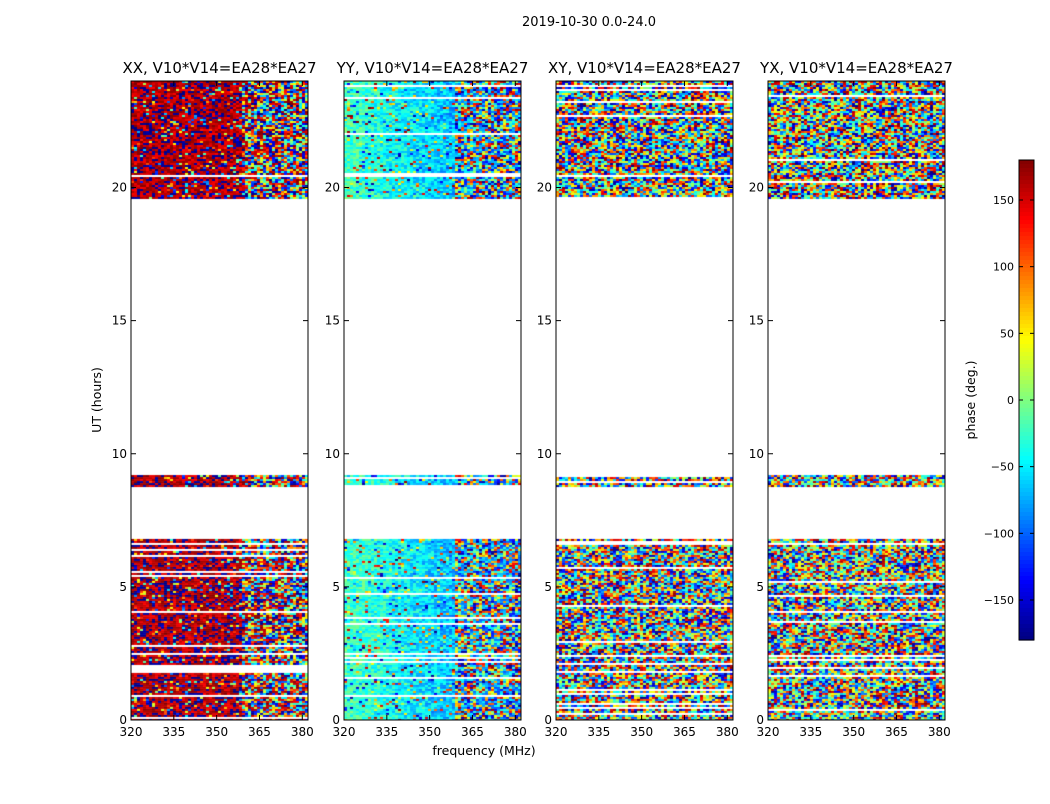 The height and width of the screenshot is (804, 1050). What do you see at coordinates (1009, 400) in the screenshot?
I see `colorbar: 150 100 50 0 −50 −100 −150` at bounding box center [1009, 400].